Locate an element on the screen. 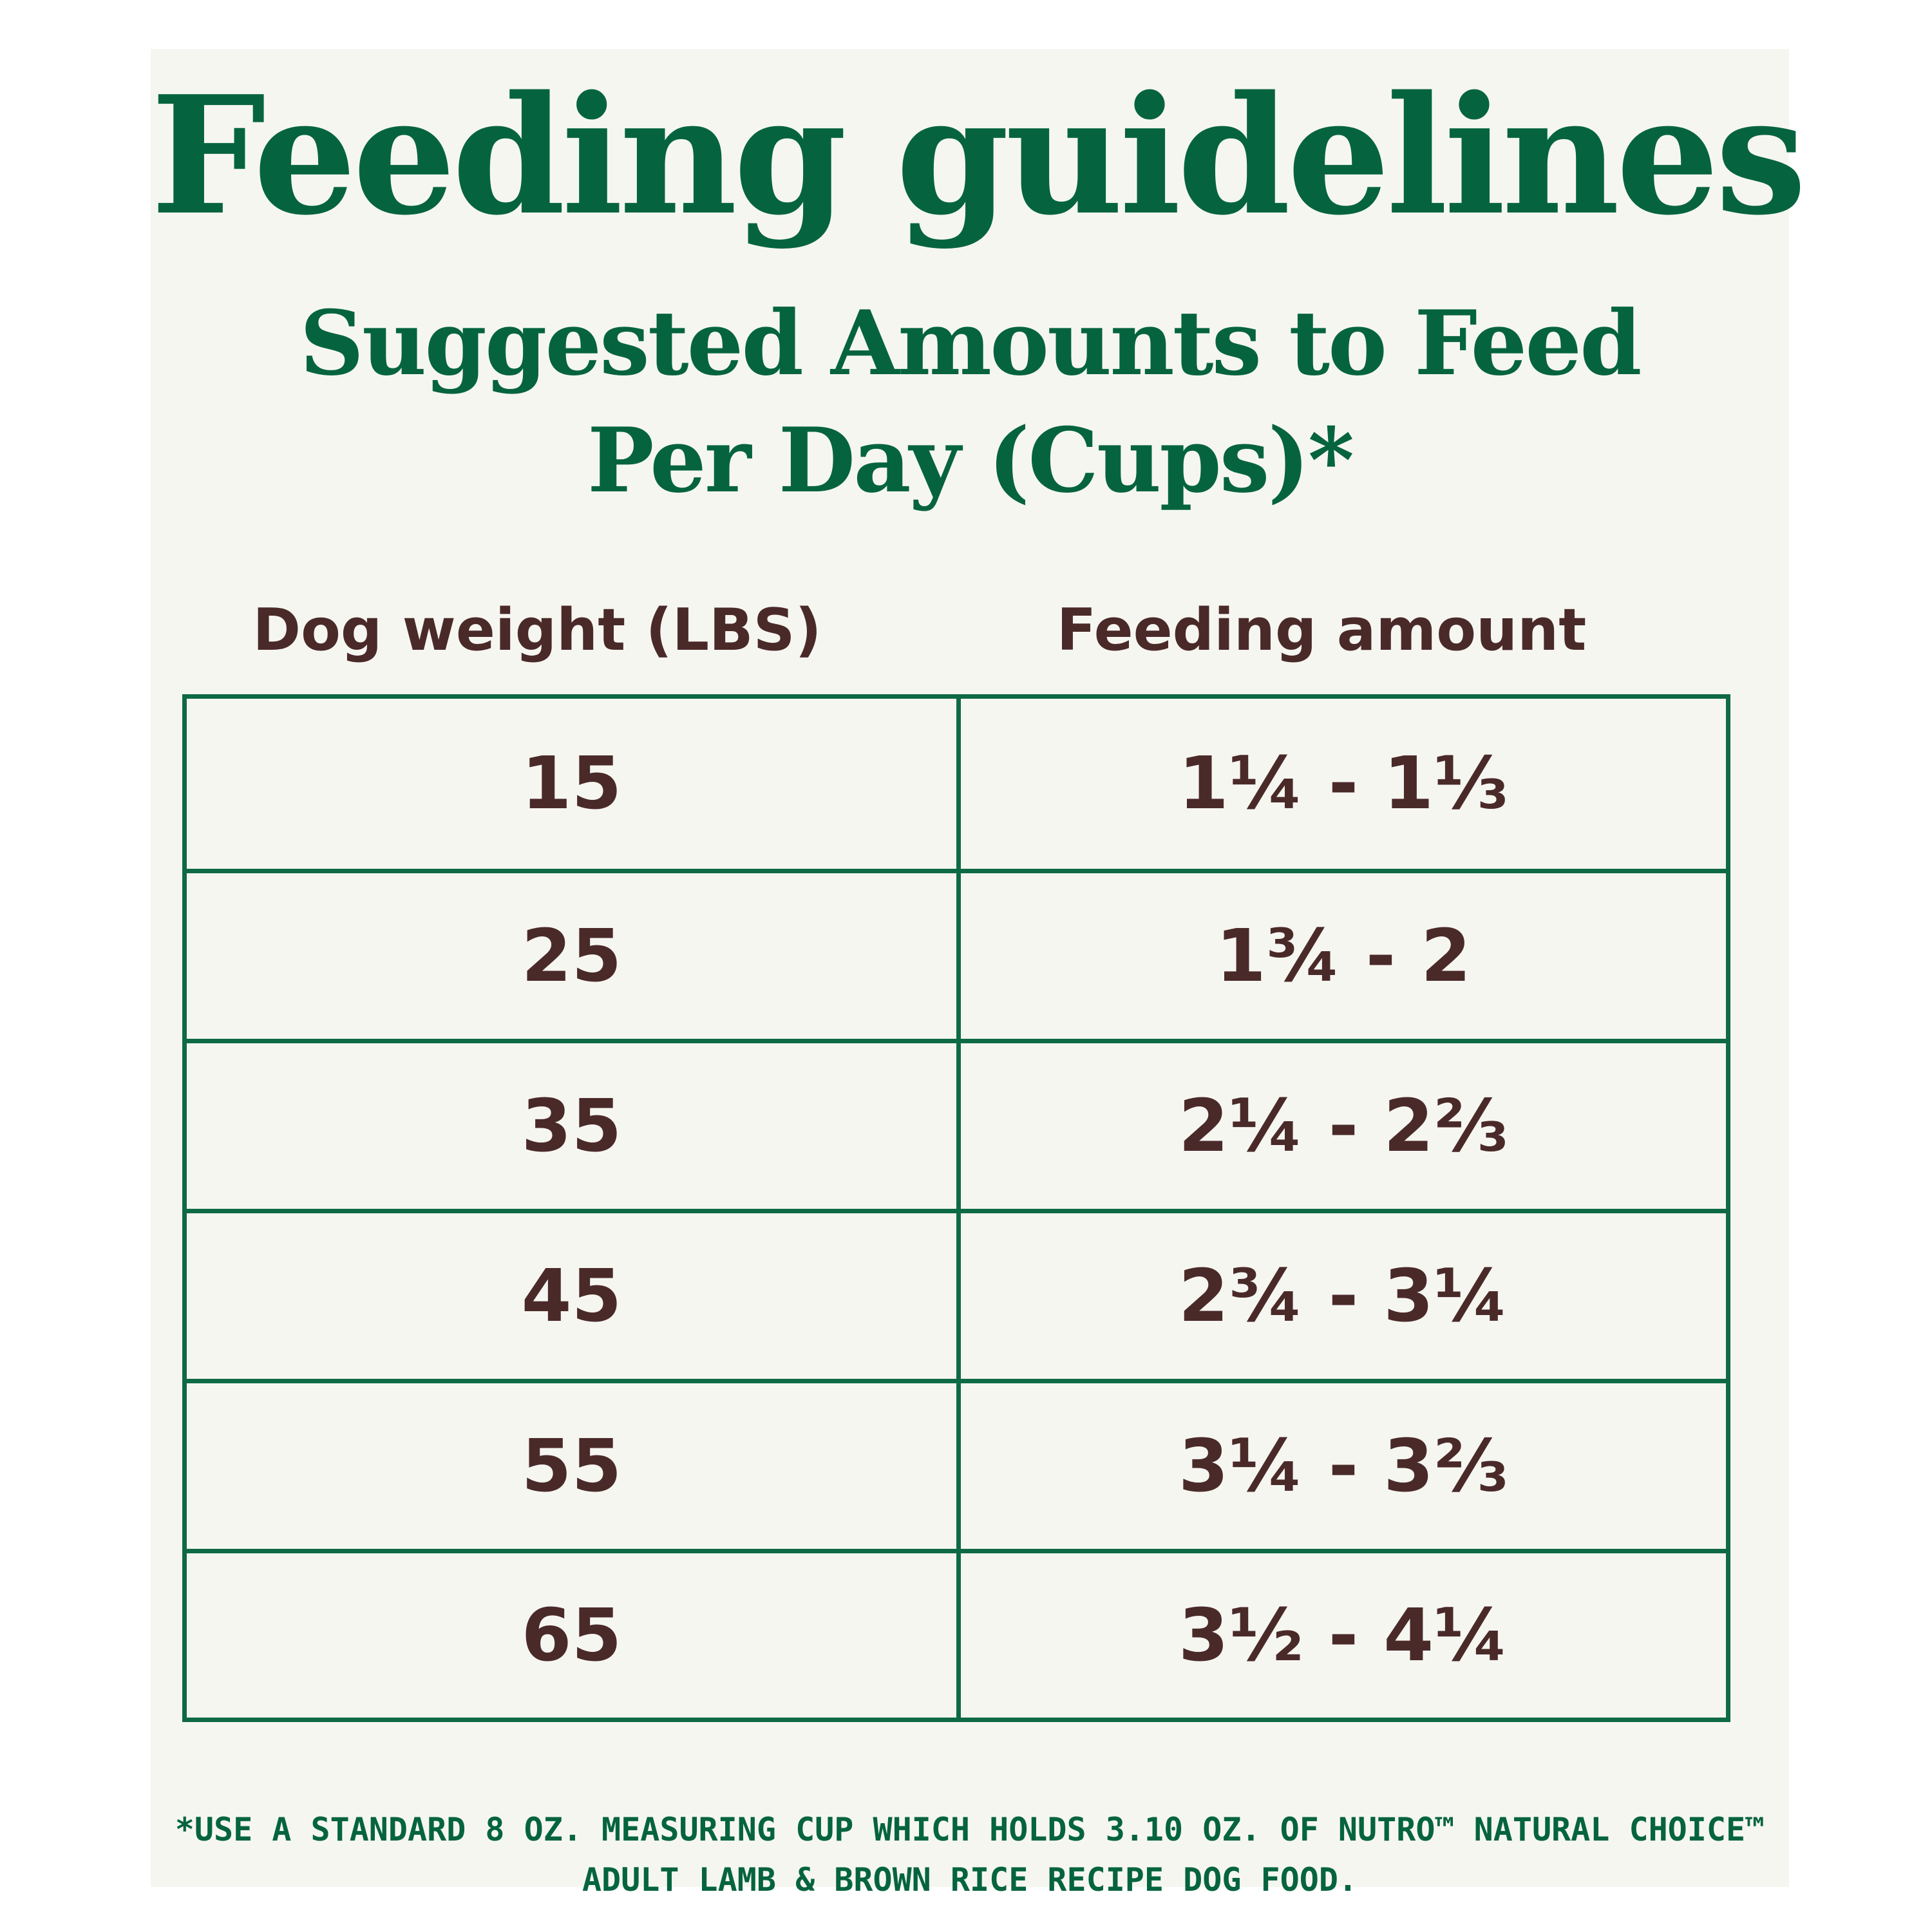 The width and height of the screenshot is (1932, 1932). weight-cell: 45 is located at coordinates (571, 1296).